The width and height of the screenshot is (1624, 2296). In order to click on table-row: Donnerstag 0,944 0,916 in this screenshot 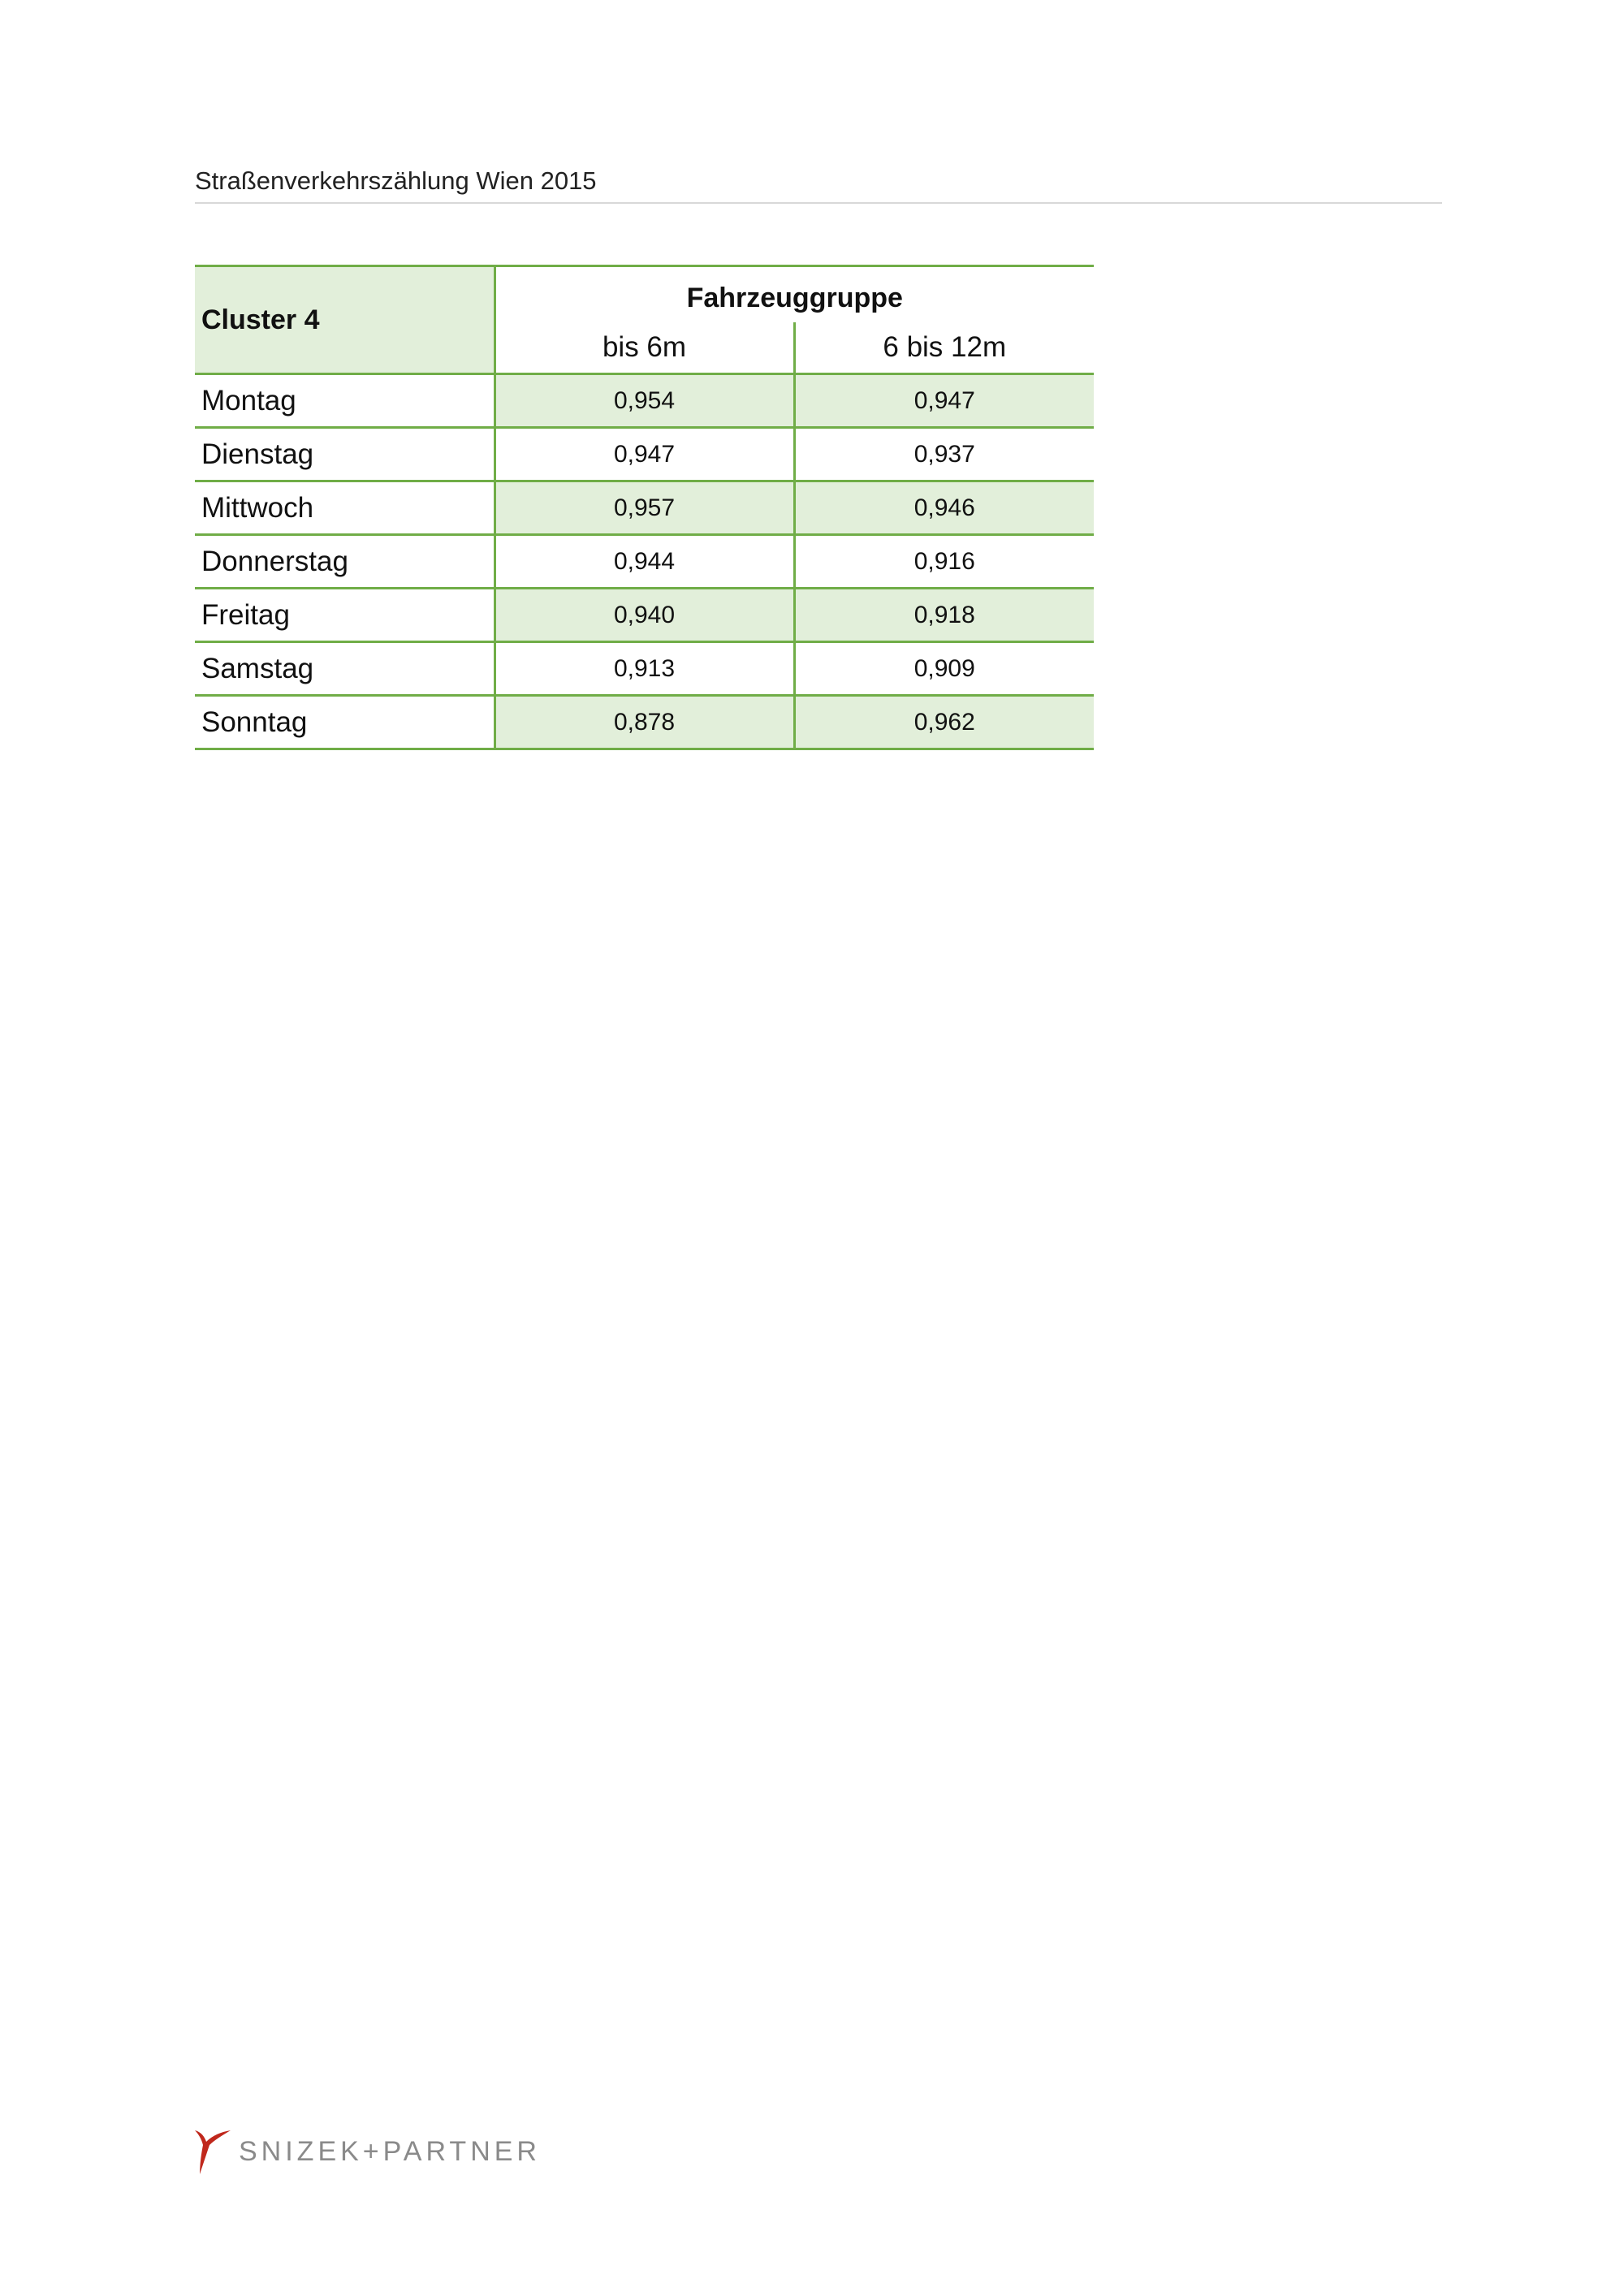, I will do `click(644, 561)`.